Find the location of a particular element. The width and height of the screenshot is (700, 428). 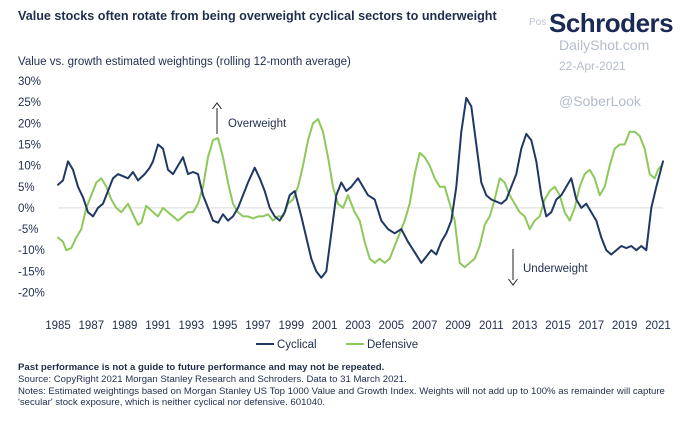

x-tick-label: 1999 is located at coordinates (292, 326).